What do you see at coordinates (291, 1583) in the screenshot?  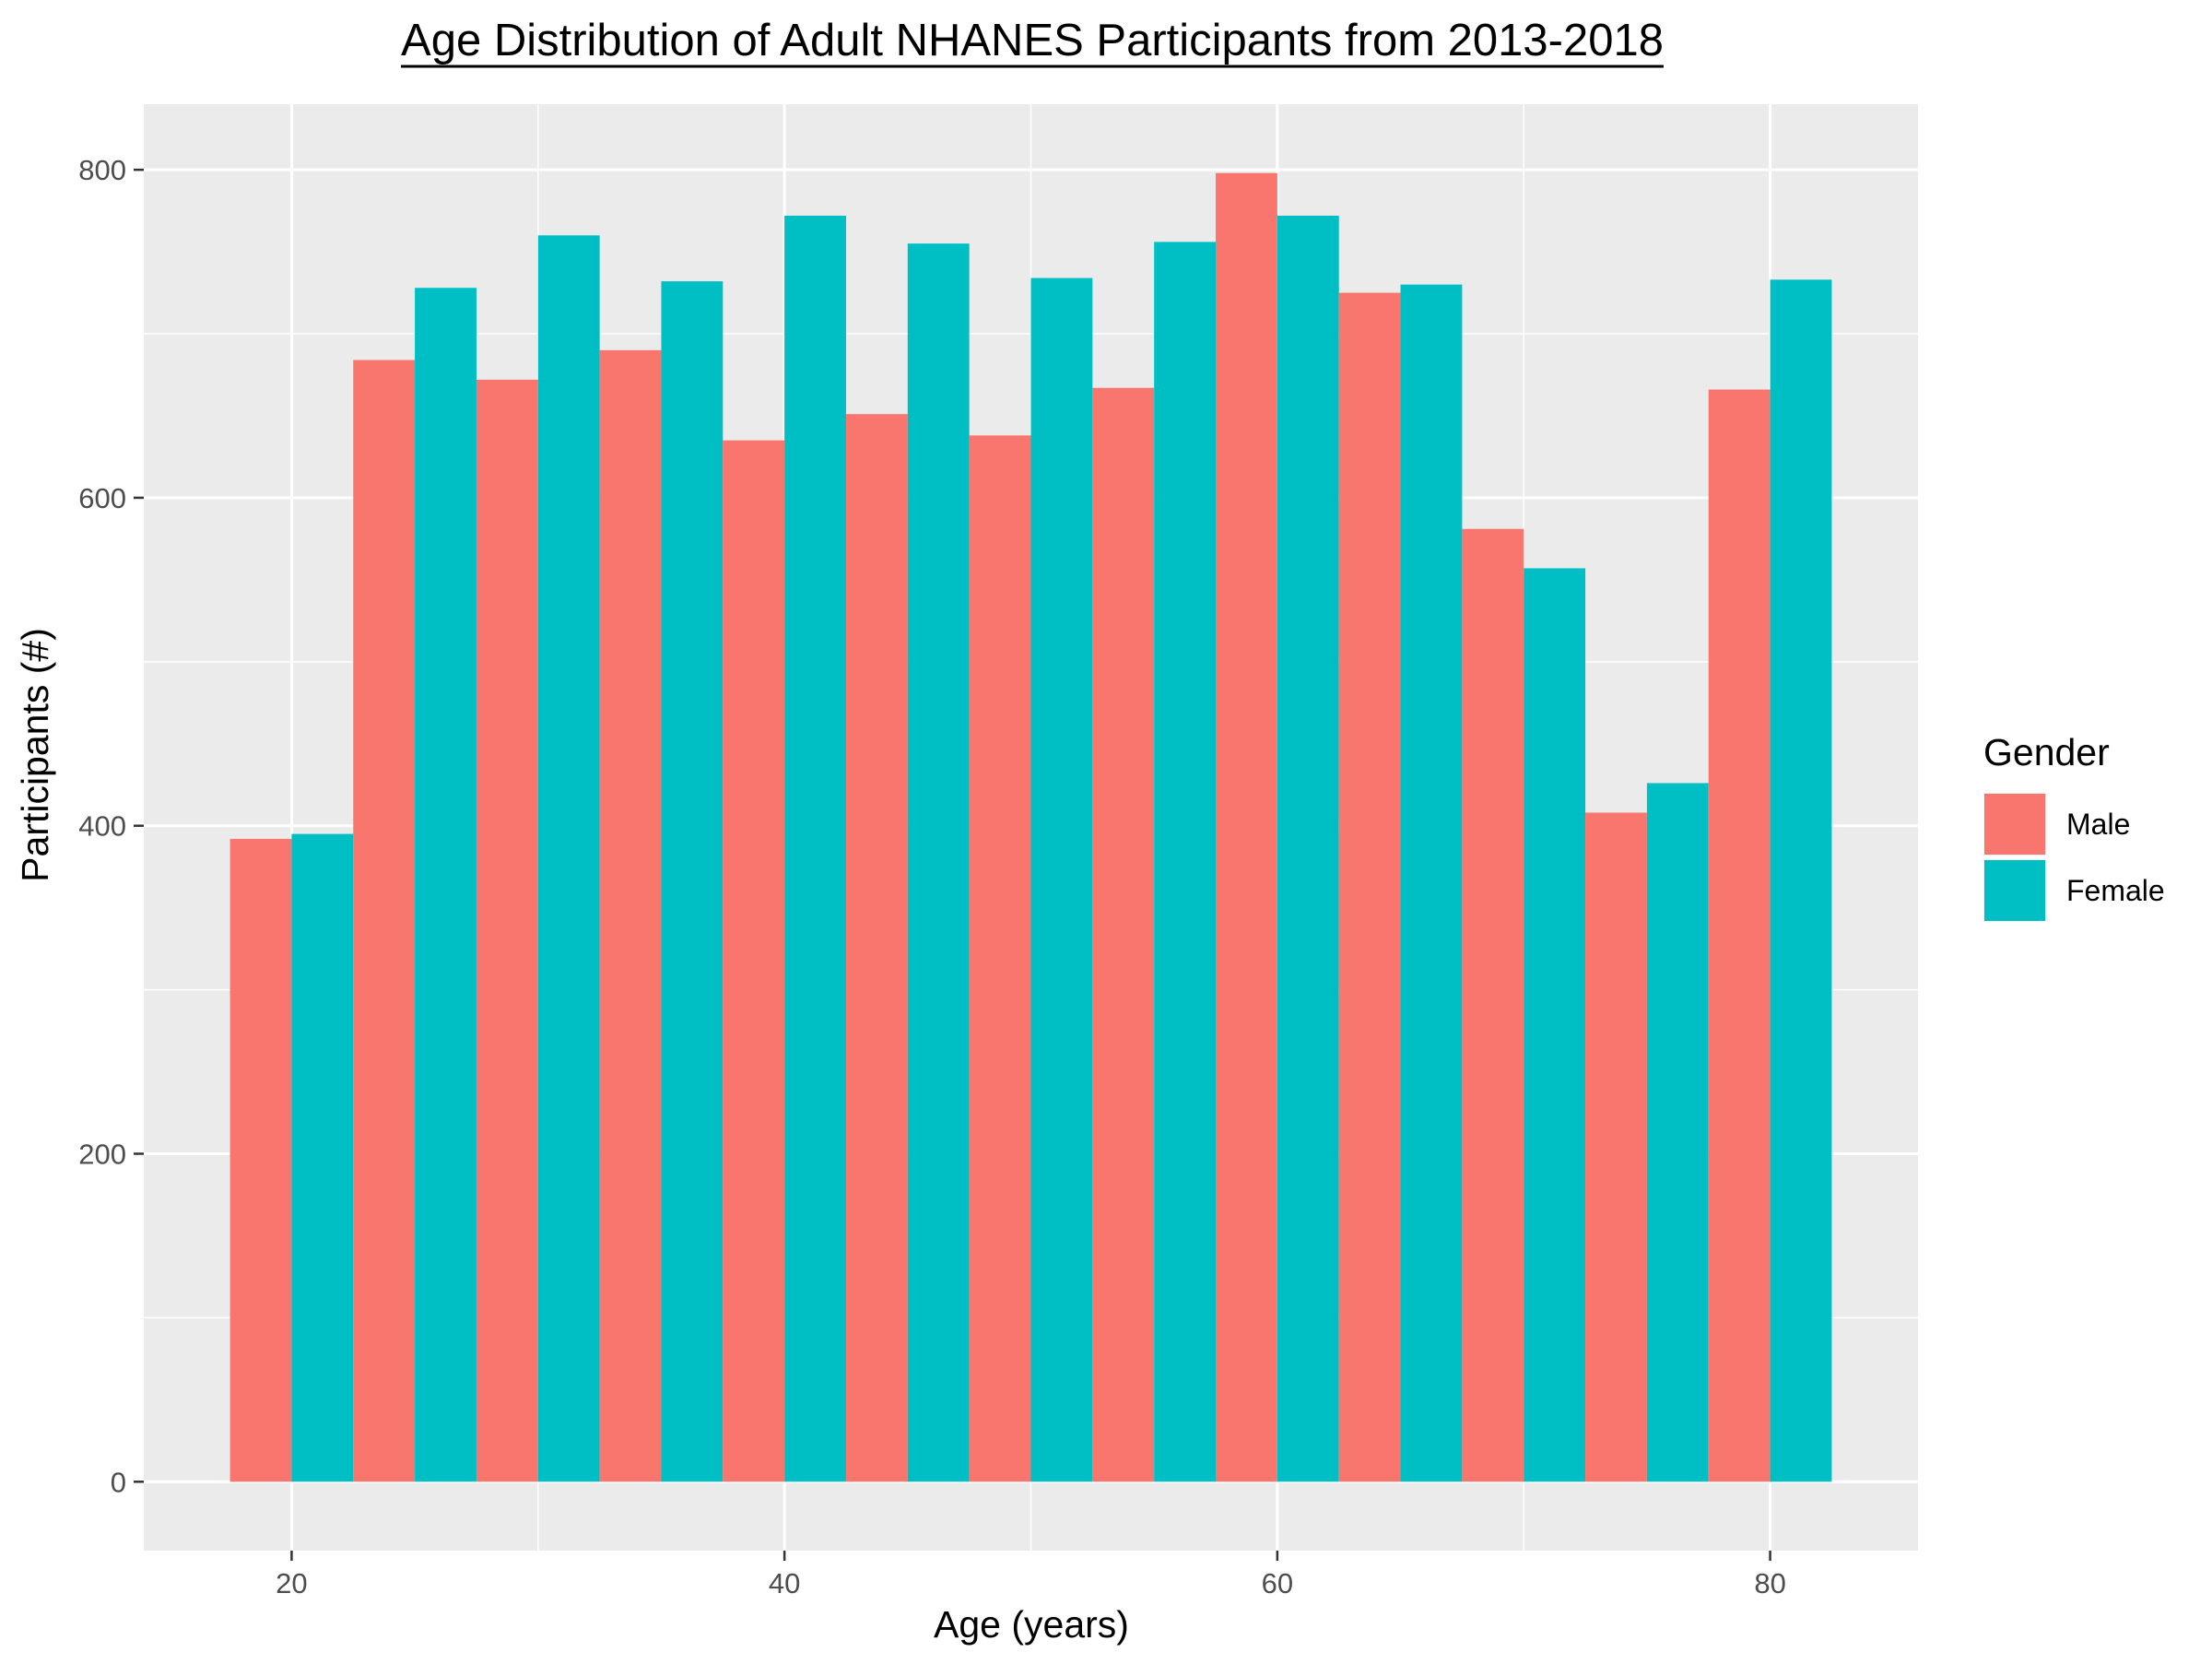 I see `x-tick-label: 20` at bounding box center [291, 1583].